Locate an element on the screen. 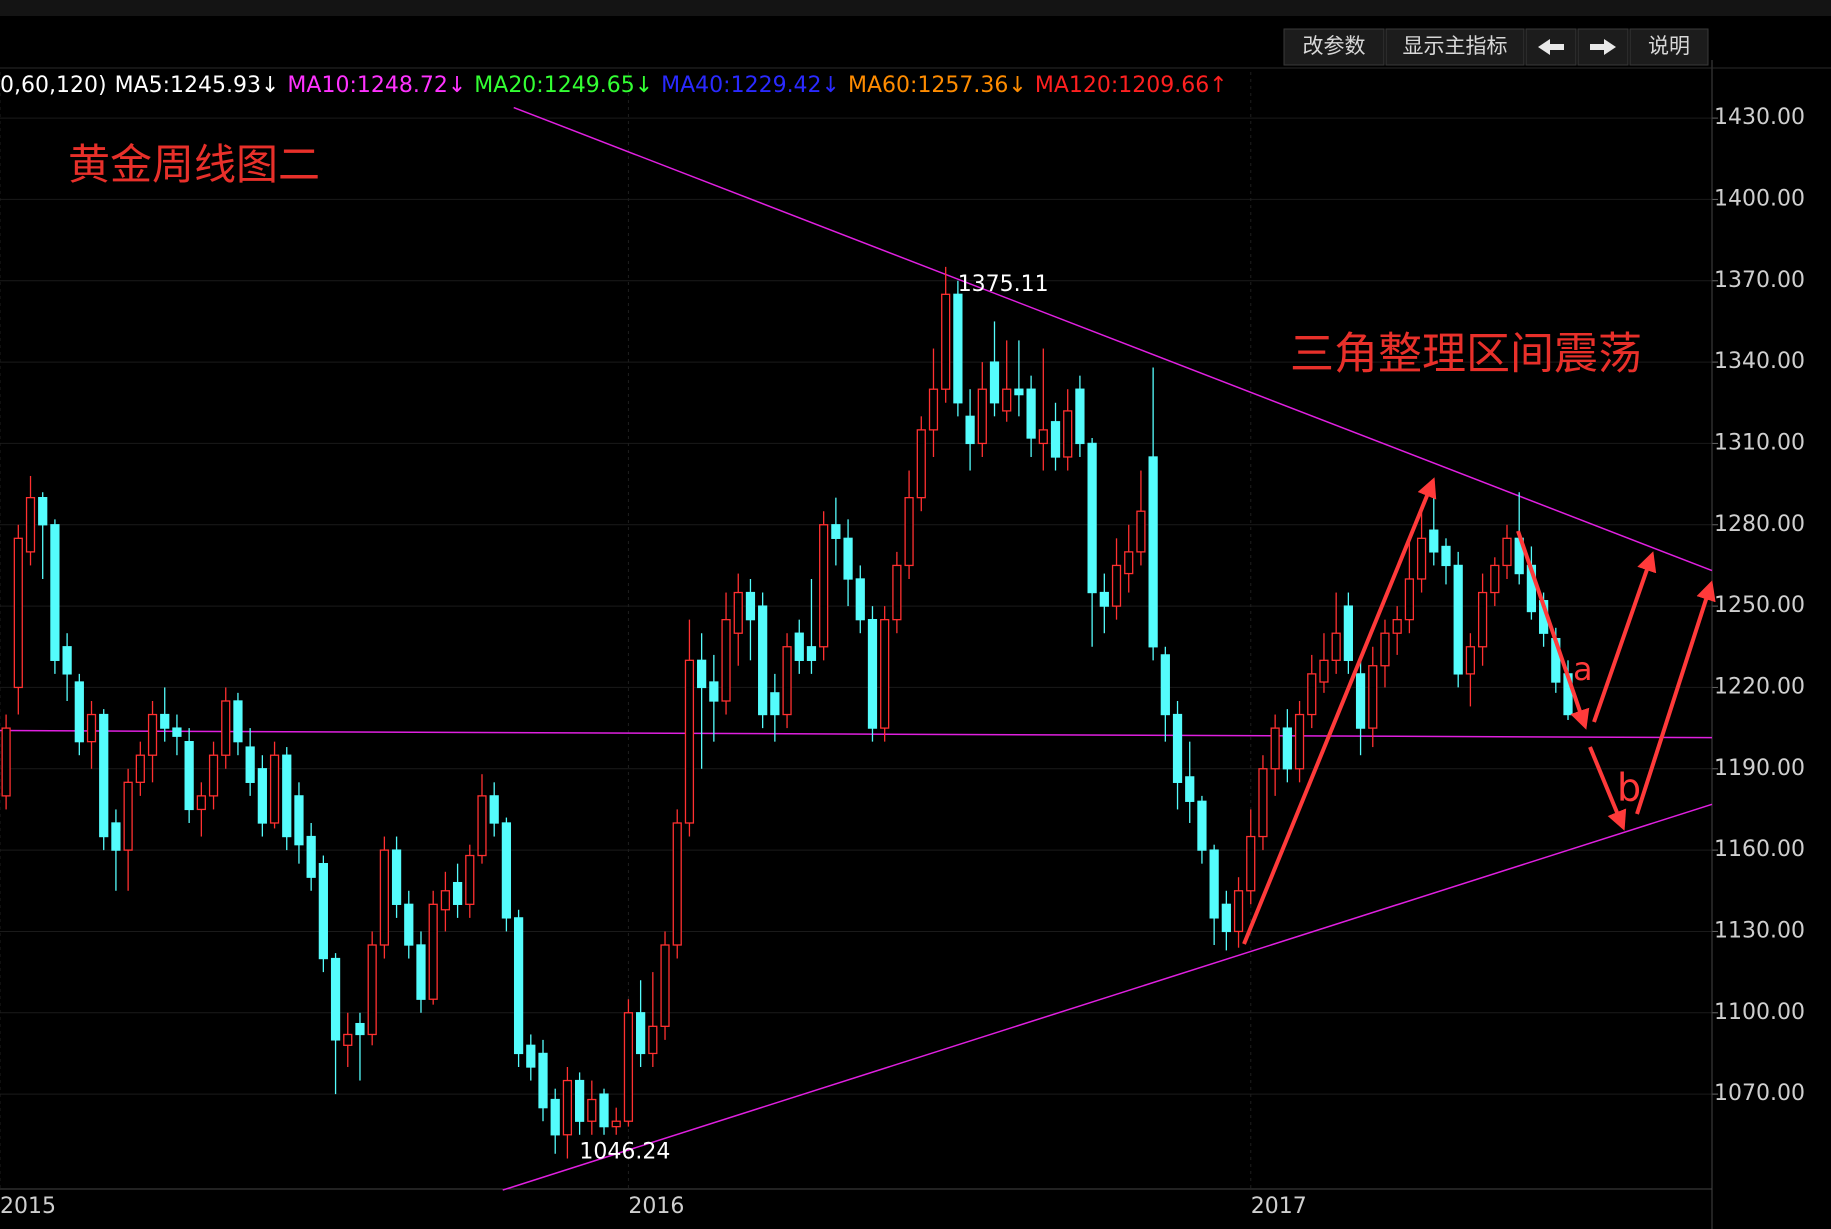  button-label: 显示主指标 is located at coordinates (1455, 46).